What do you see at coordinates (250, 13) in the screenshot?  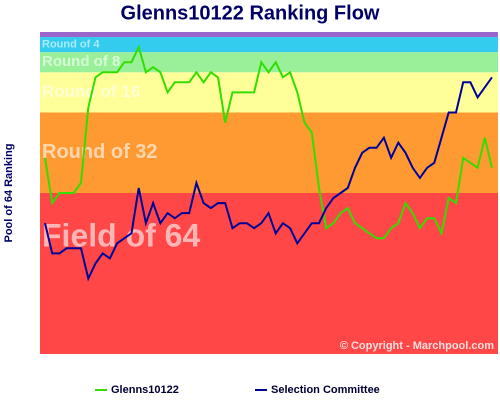 I see `chart-title: Glenns10122 Ranking Flow` at bounding box center [250, 13].